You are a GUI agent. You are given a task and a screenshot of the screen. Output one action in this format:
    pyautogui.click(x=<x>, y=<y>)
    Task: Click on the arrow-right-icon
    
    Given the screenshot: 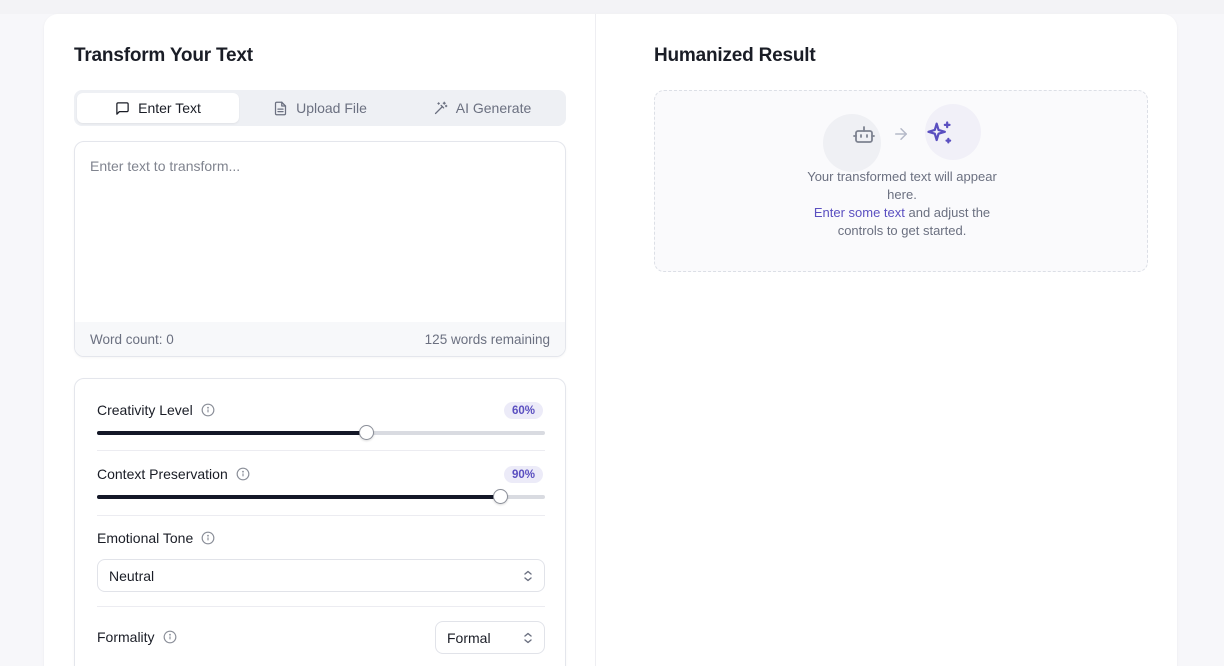 What is the action you would take?
    pyautogui.click(x=901, y=134)
    